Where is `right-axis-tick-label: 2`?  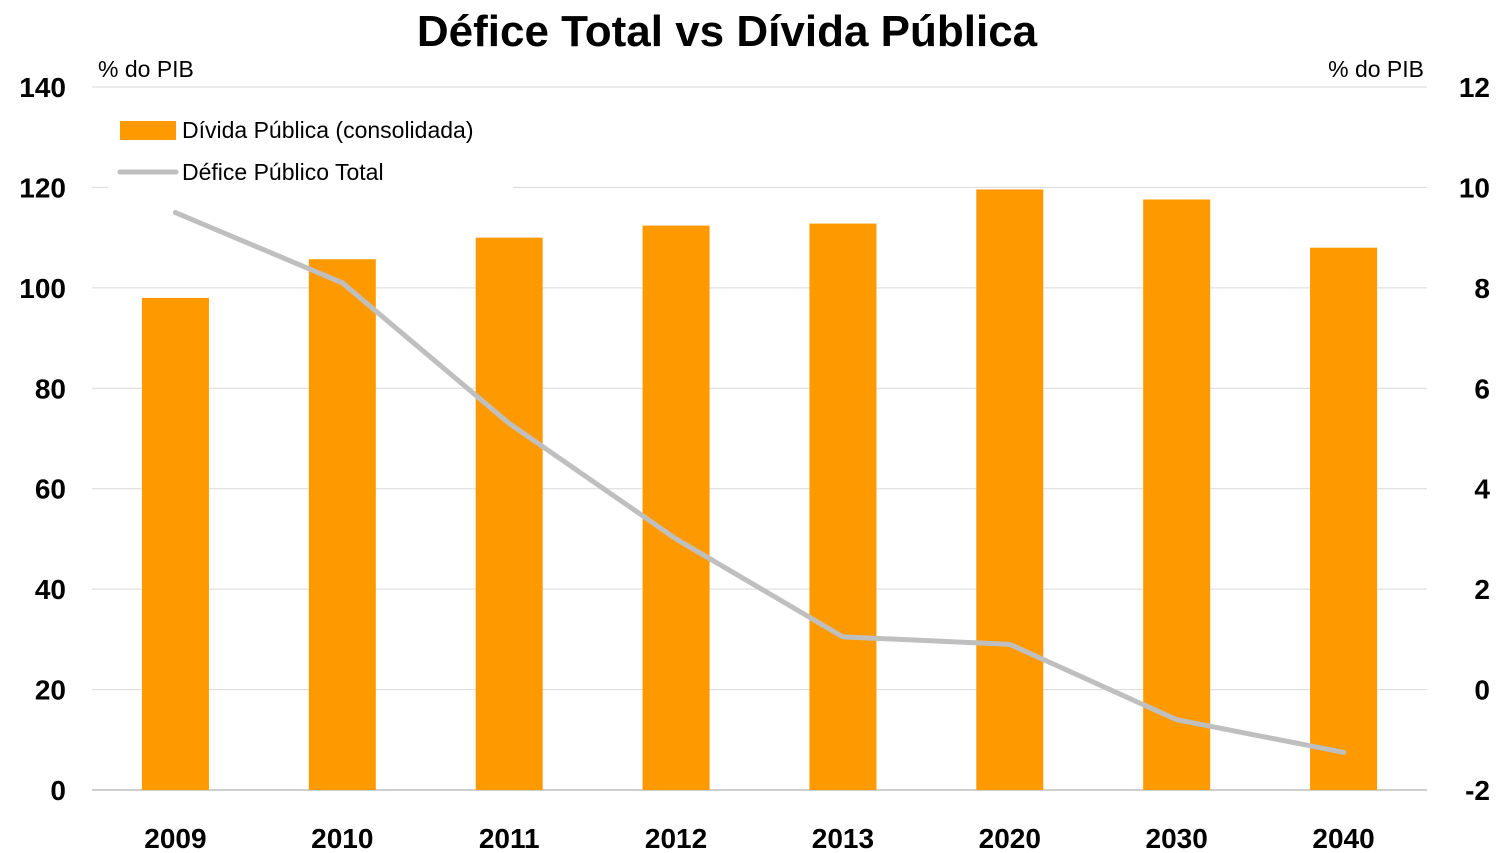
right-axis-tick-label: 2 is located at coordinates (1482, 589).